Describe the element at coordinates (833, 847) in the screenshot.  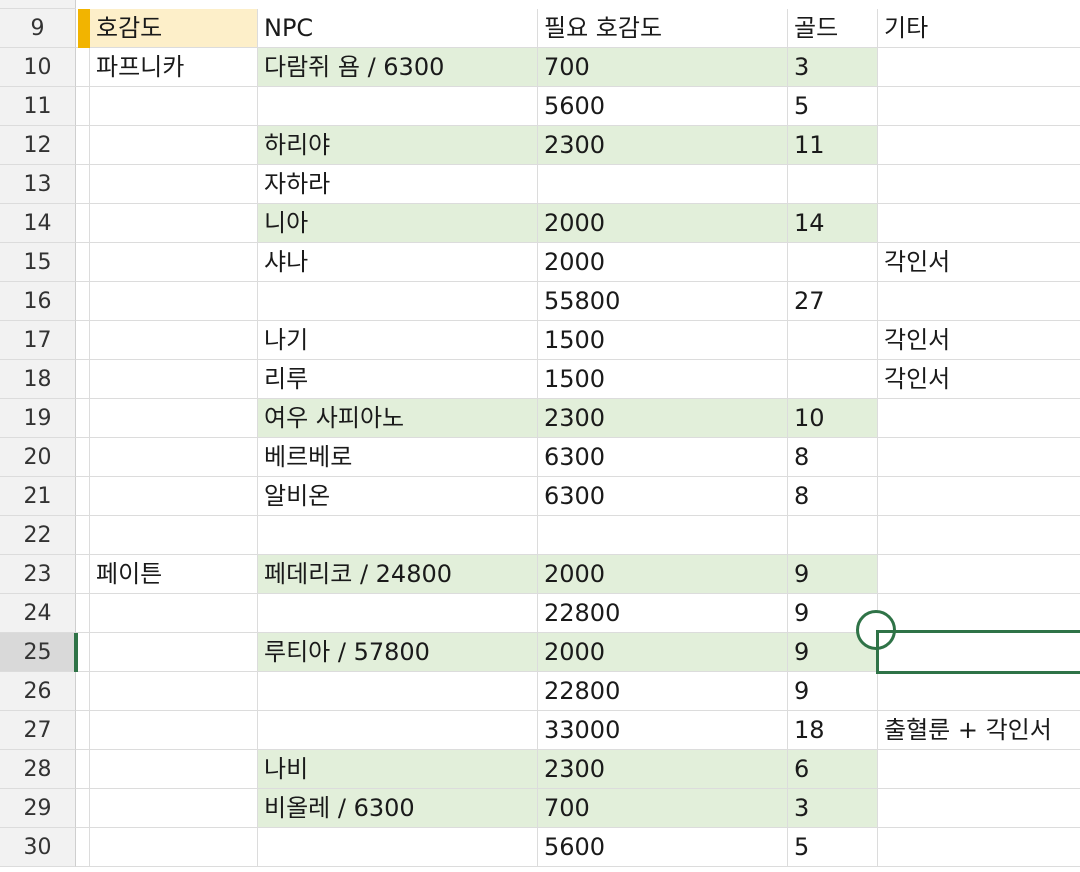
I see `cell-gold: 5` at that location.